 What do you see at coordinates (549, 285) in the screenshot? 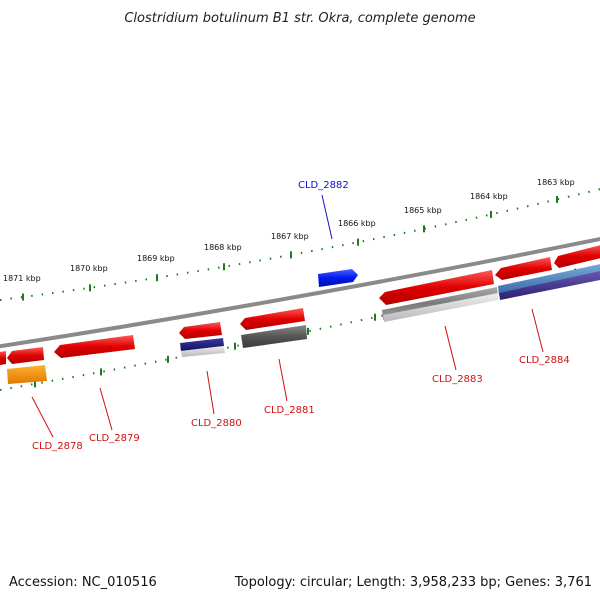
I see `annotation-bar-purple` at bounding box center [549, 285].